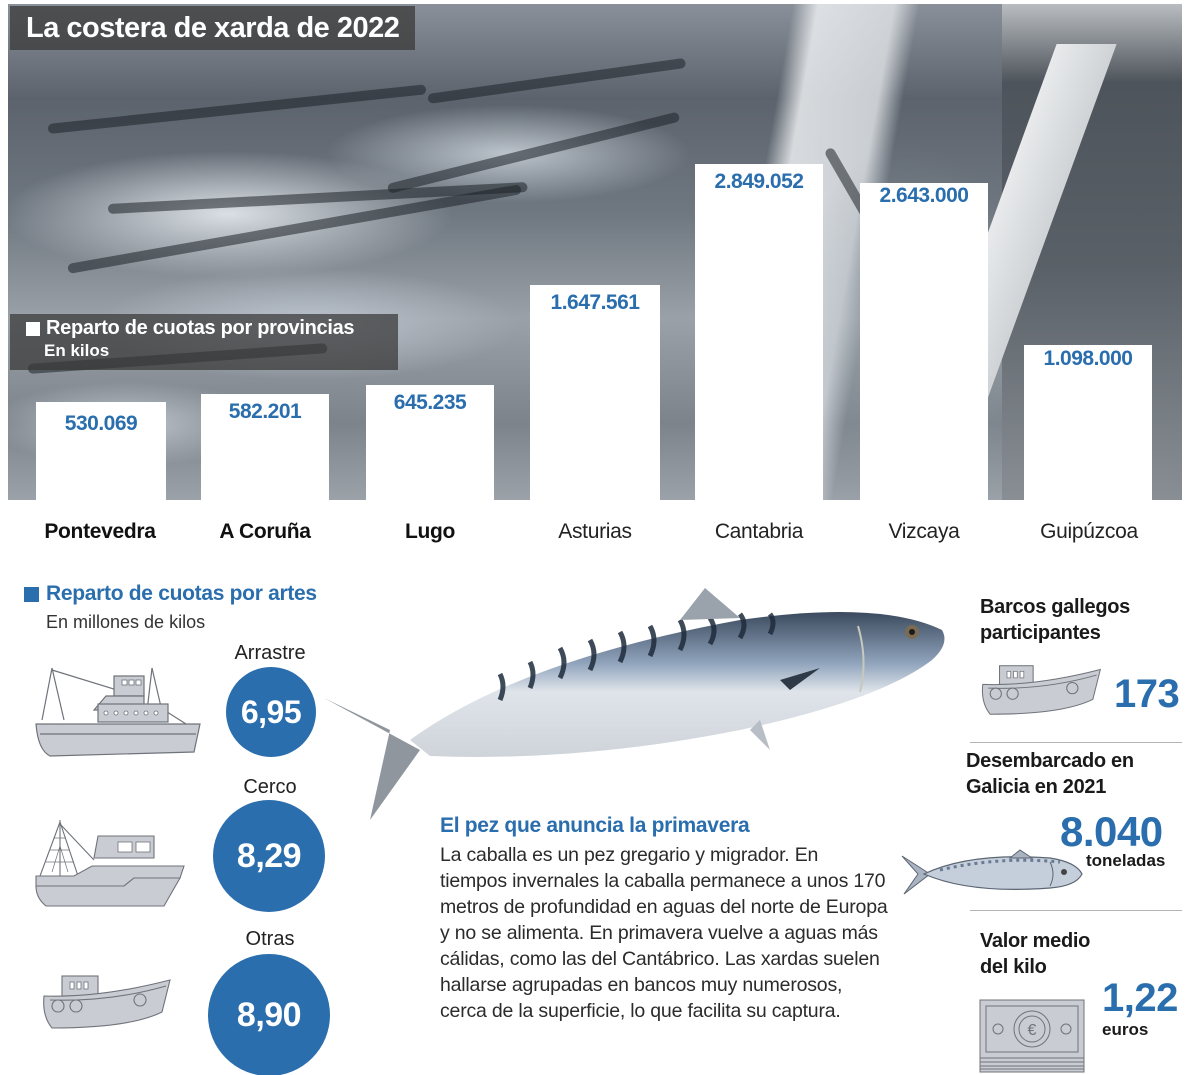  Describe the element at coordinates (992, 872) in the screenshot. I see `mackerel-small-icon` at that location.